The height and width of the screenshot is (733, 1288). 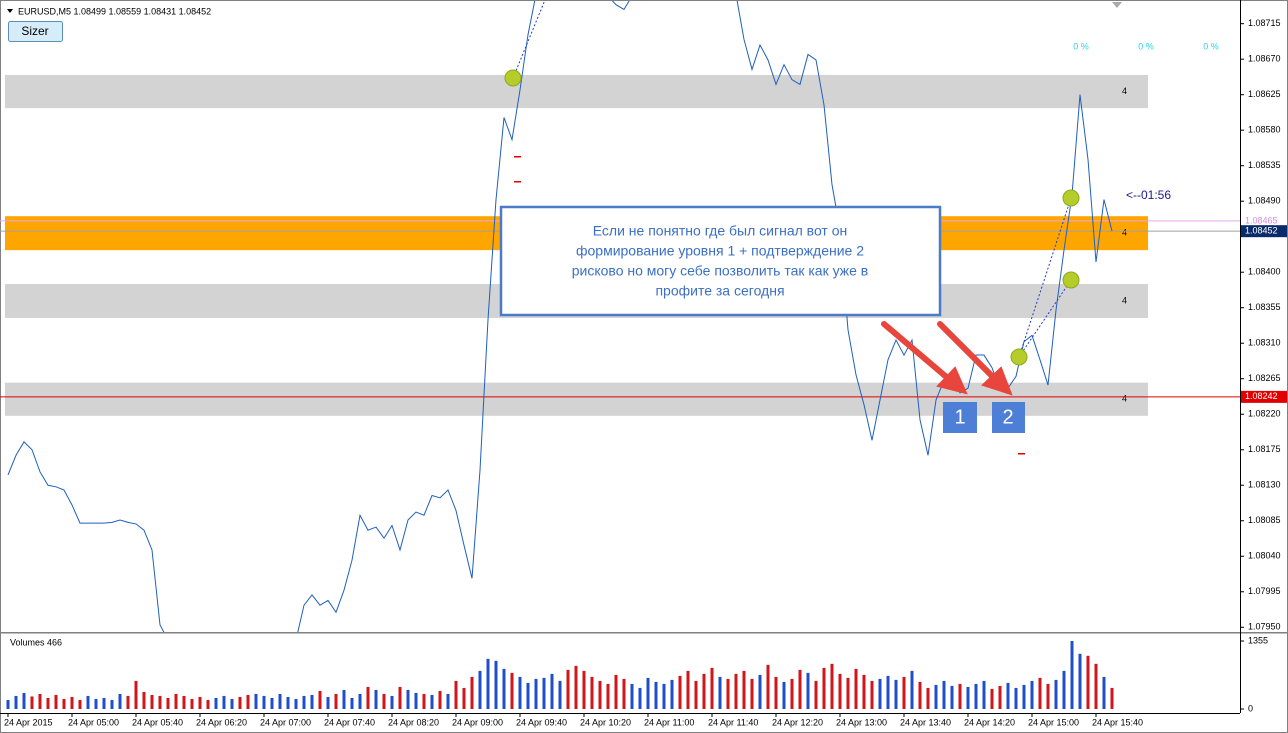 I want to click on signal-line, so click(x=1045, y=318).